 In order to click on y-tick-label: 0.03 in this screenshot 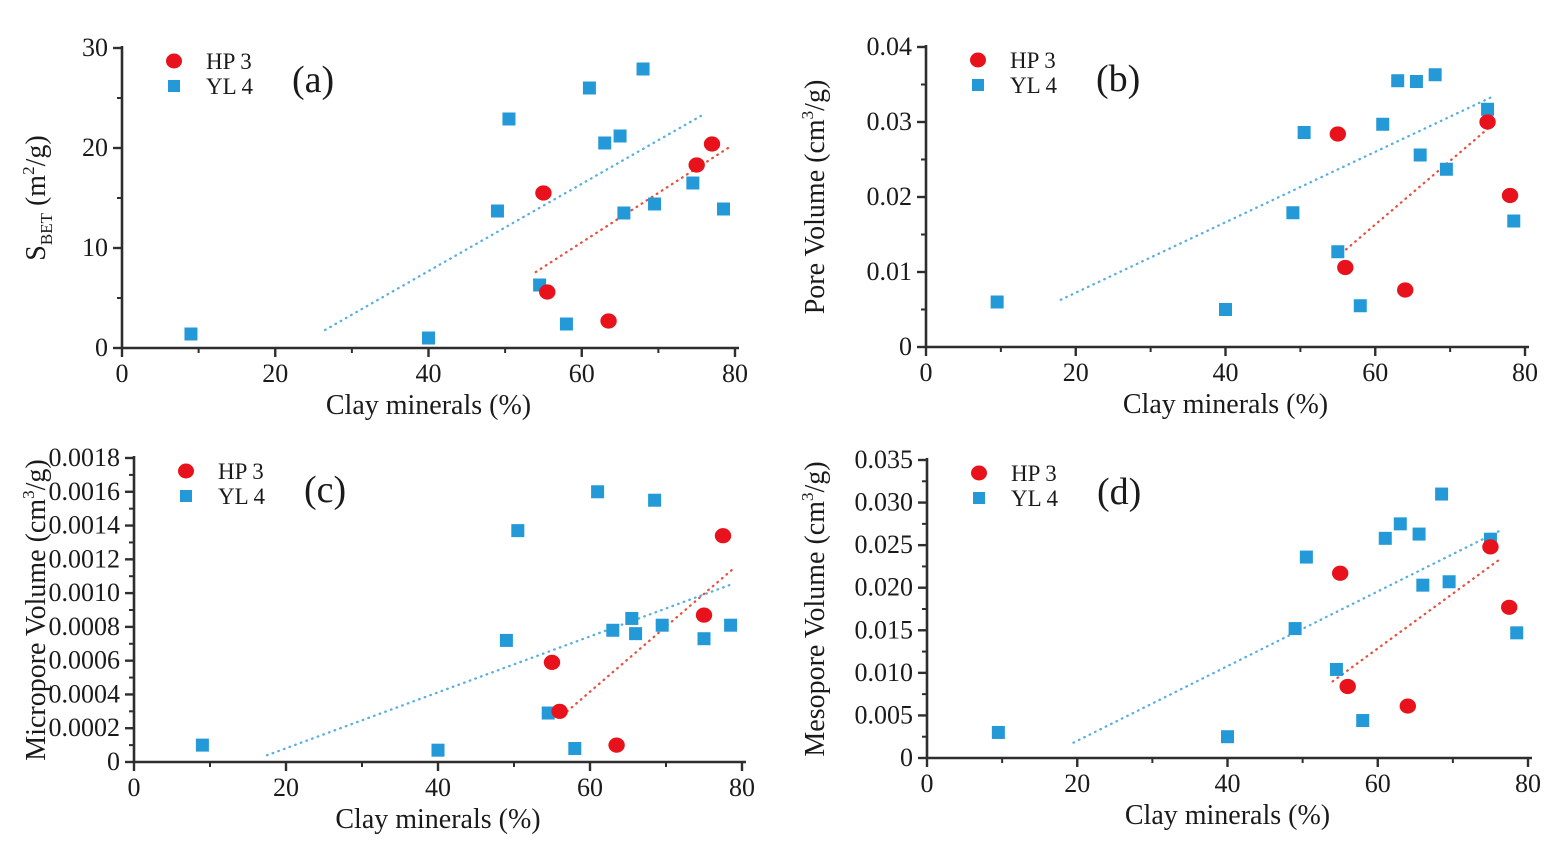, I will do `click(890, 121)`.